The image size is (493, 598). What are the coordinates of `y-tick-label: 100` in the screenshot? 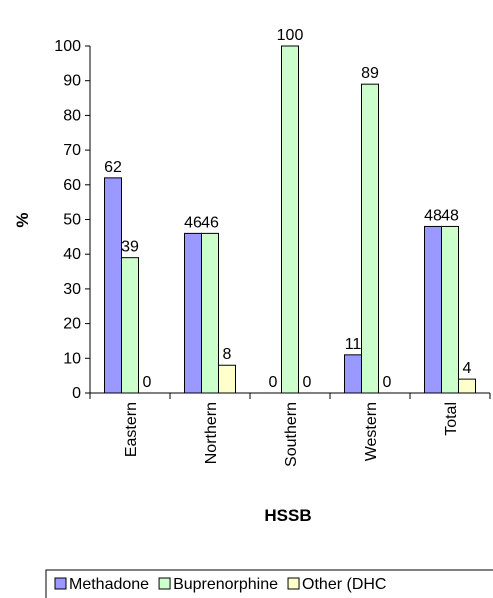 It's located at (67, 46).